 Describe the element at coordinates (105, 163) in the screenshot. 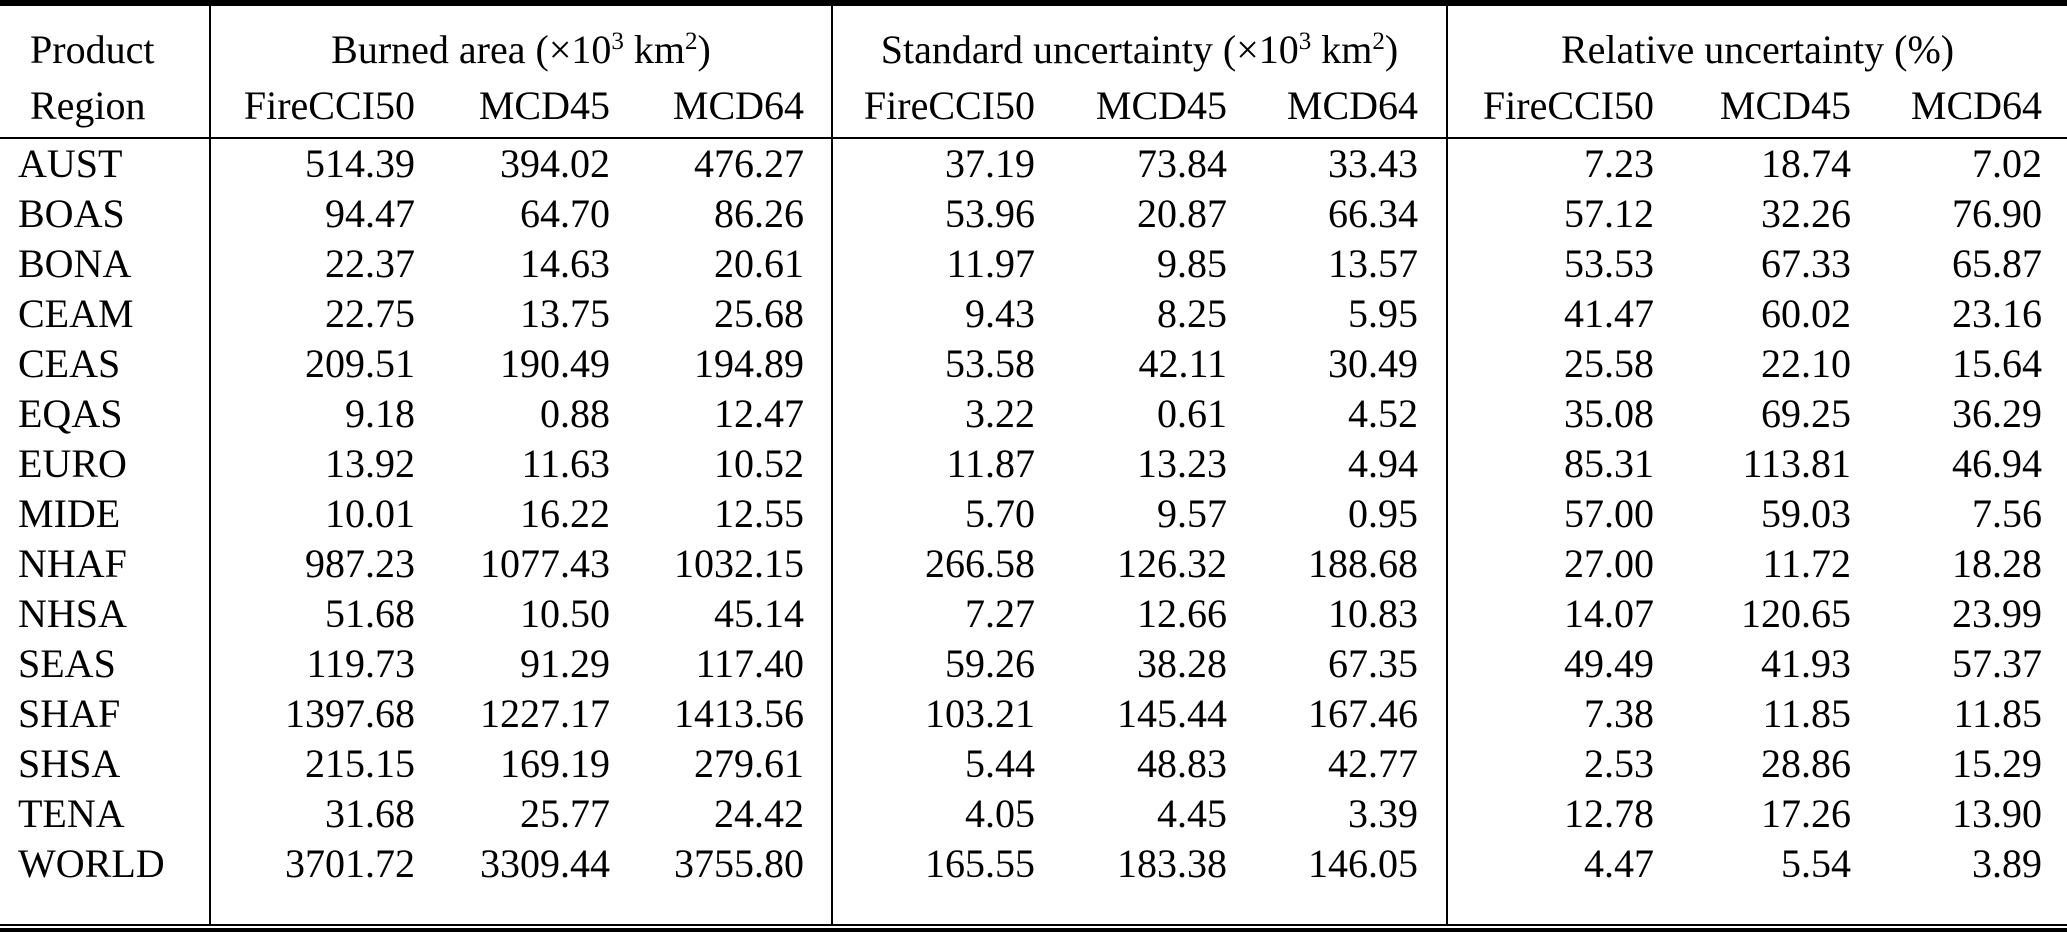

I see `region-cell: AUST` at that location.